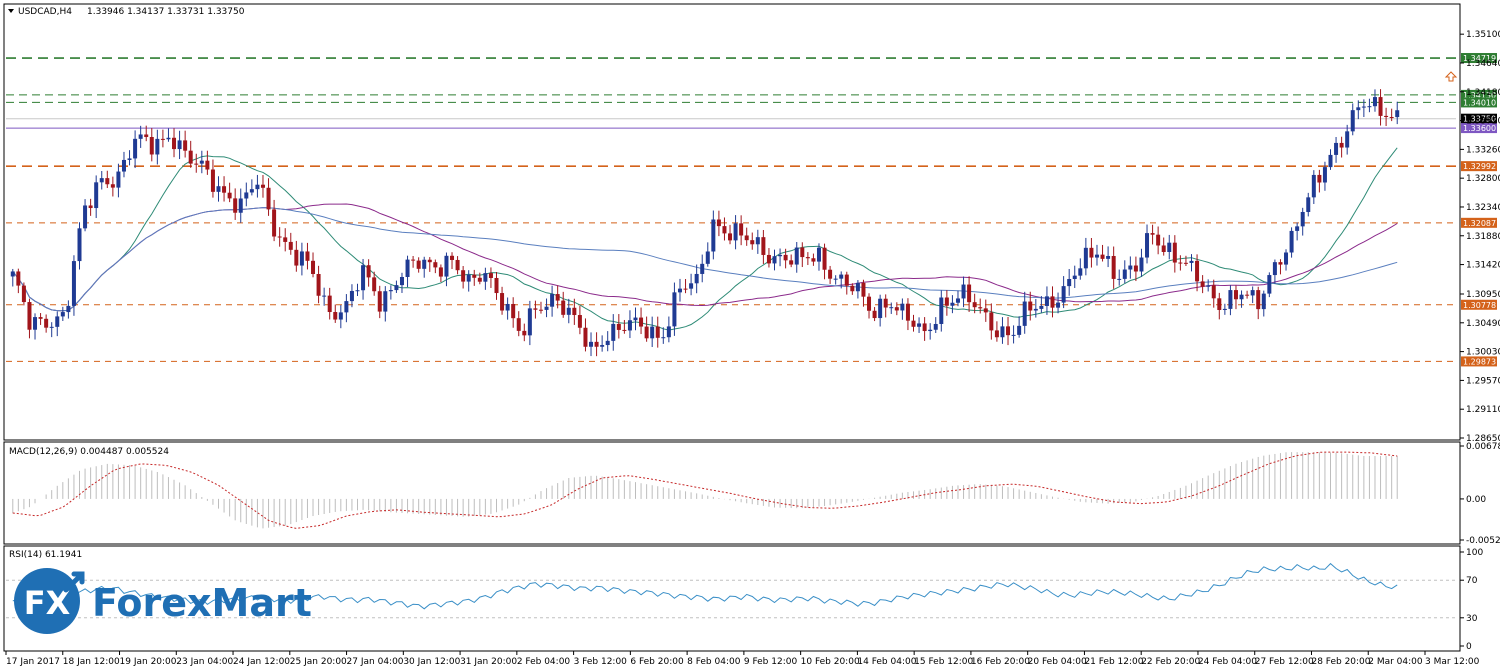 The width and height of the screenshot is (1500, 669). What do you see at coordinates (163, 601) in the screenshot?
I see `forexmart-logo: FX ForexMart` at bounding box center [163, 601].